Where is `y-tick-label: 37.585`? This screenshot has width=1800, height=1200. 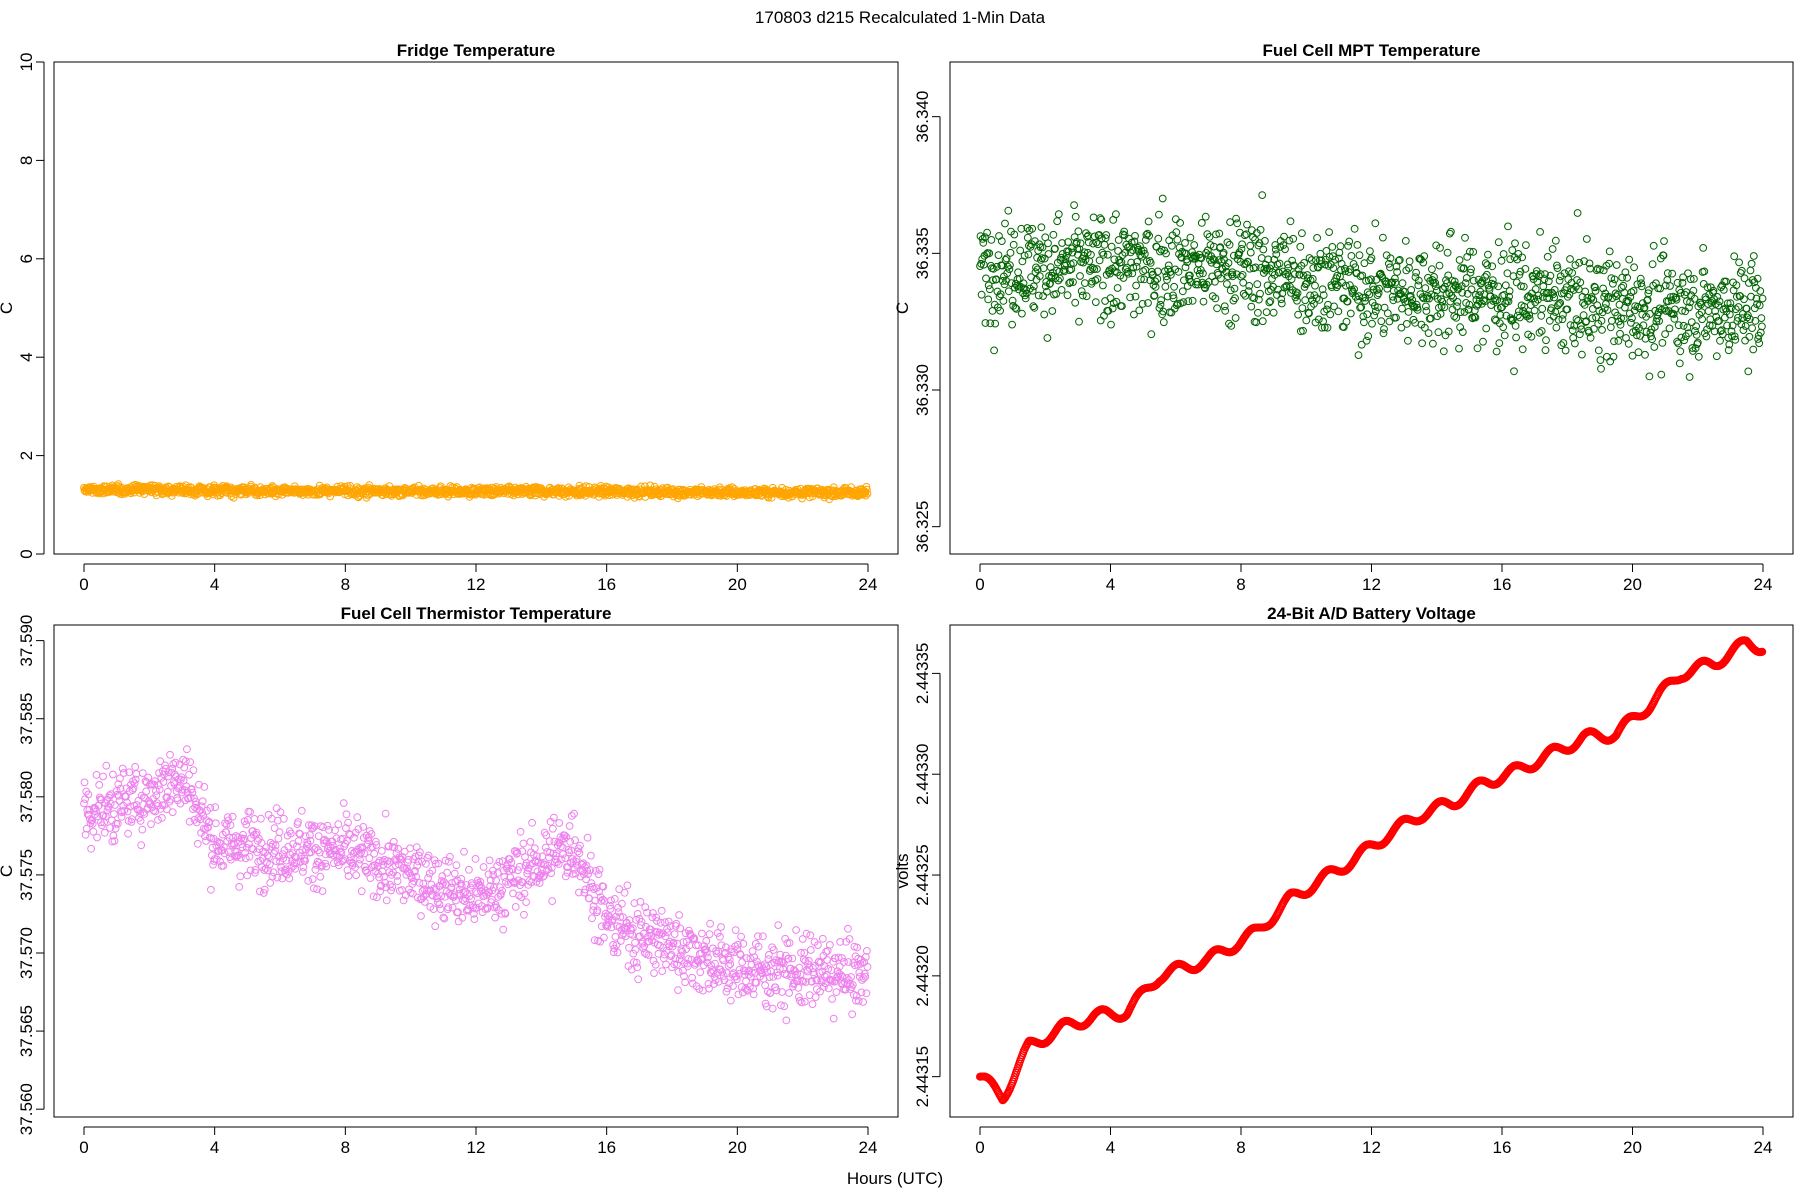
y-tick-label: 37.585 is located at coordinates (26, 719).